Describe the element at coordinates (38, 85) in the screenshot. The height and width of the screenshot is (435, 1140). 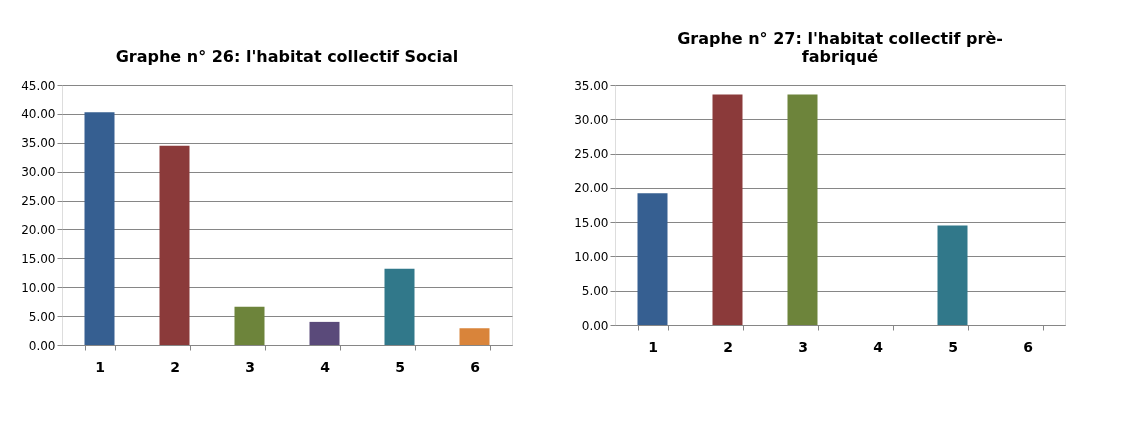
I see `y-tick-label: 45.00` at that location.